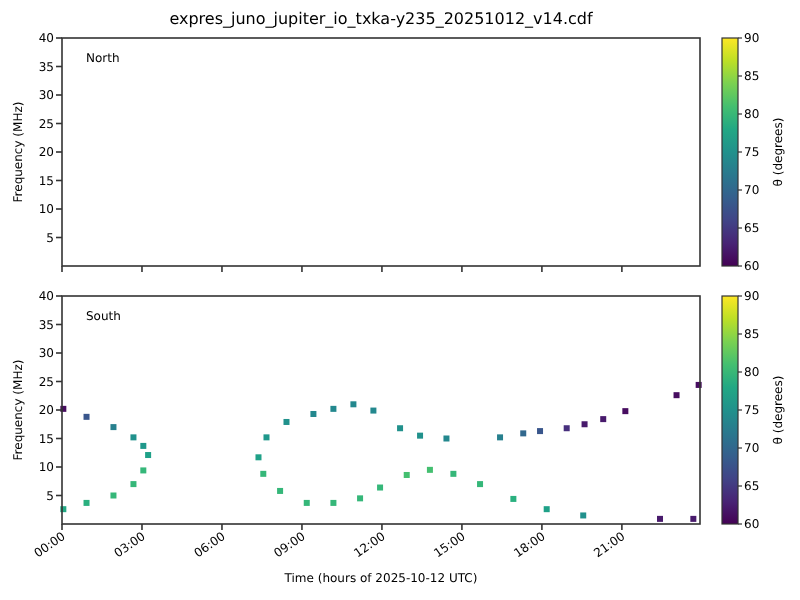 This screenshot has width=800, height=600. Describe the element at coordinates (381, 19) in the screenshot. I see `chart-title: expres_juno_jupiter_io_txka-y235_20251012_v14.cdf` at that location.